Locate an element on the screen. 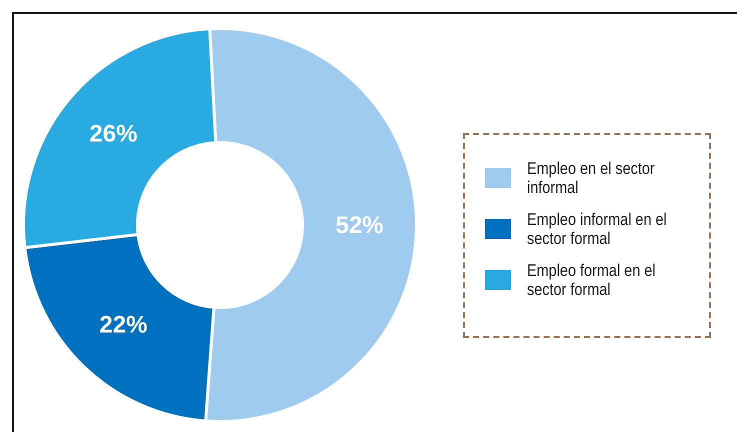  legend-label: Empleo formal en el sector formal is located at coordinates (591, 280).